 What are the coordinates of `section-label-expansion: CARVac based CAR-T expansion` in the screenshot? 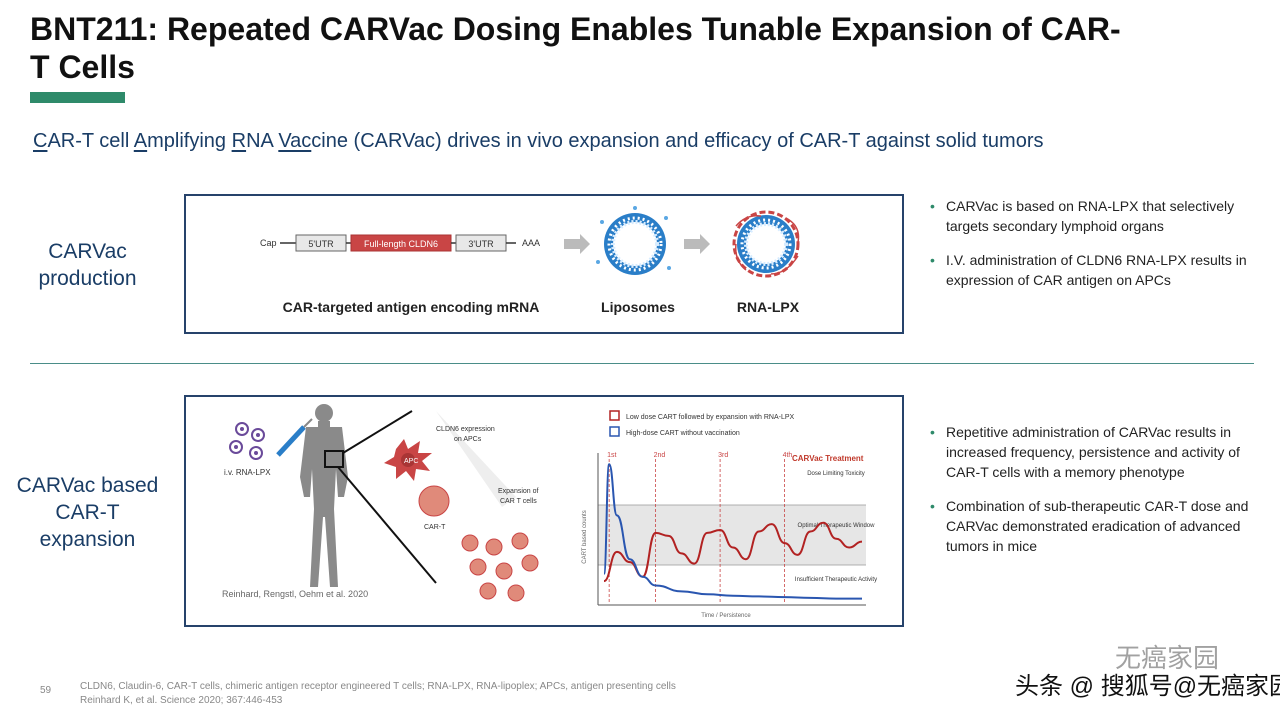 It's located at (87, 512).